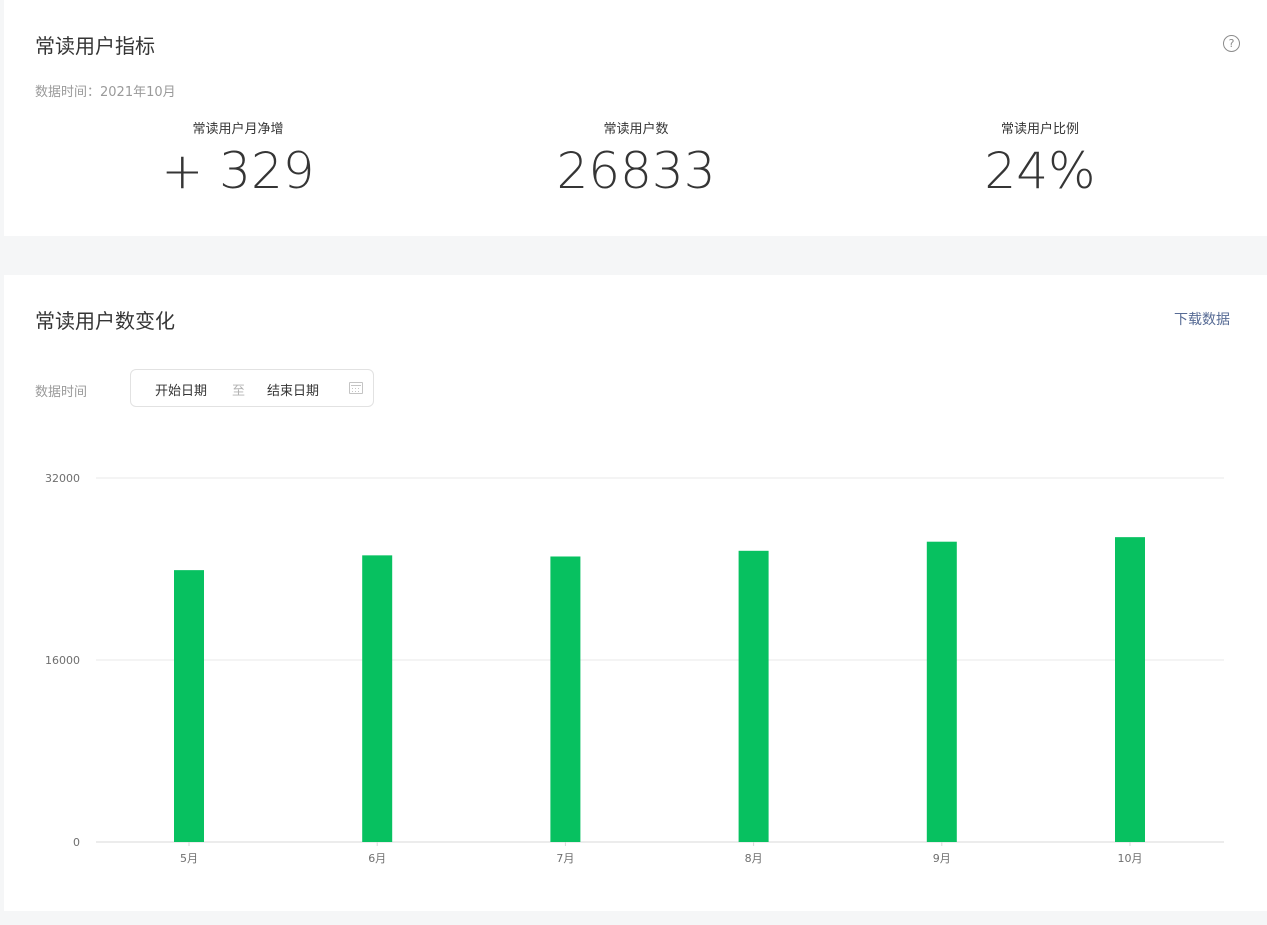 The image size is (1267, 925). What do you see at coordinates (62, 478) in the screenshot?
I see `y-tick-label: 32000` at bounding box center [62, 478].